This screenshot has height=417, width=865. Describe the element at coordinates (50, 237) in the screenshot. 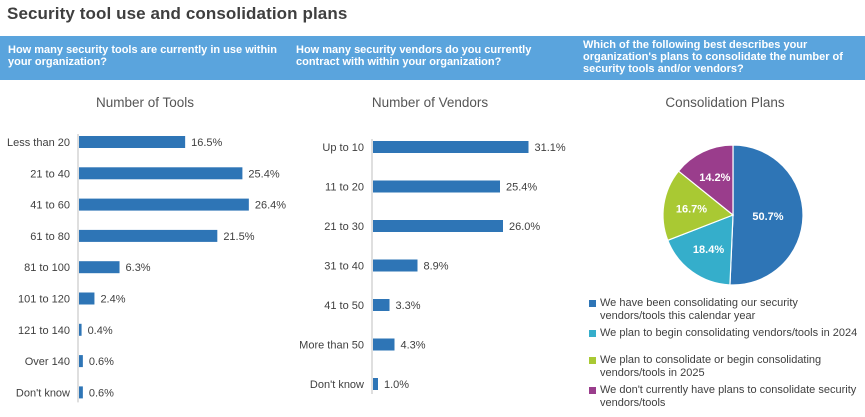

I see `tools-category-label: 61 to 80` at that location.